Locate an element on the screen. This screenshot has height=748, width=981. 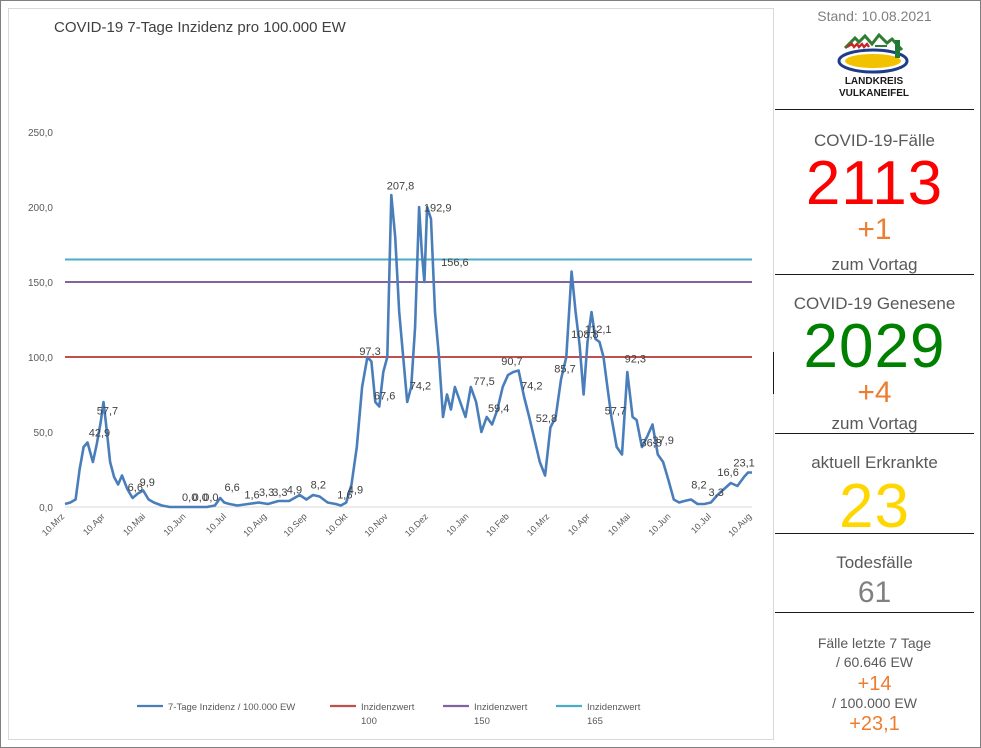
data-label: 37,9 is located at coordinates (662, 441).